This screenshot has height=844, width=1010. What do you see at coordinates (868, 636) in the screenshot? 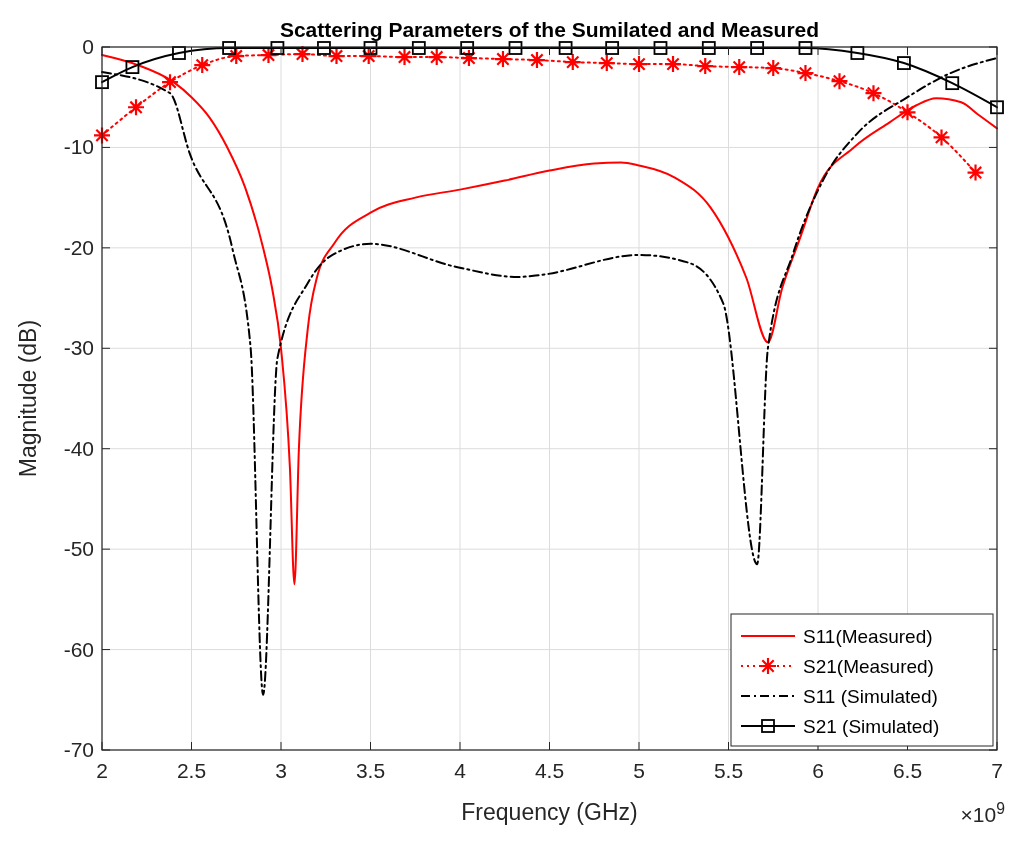
I see `legend-label: S11(Measured)` at bounding box center [868, 636].